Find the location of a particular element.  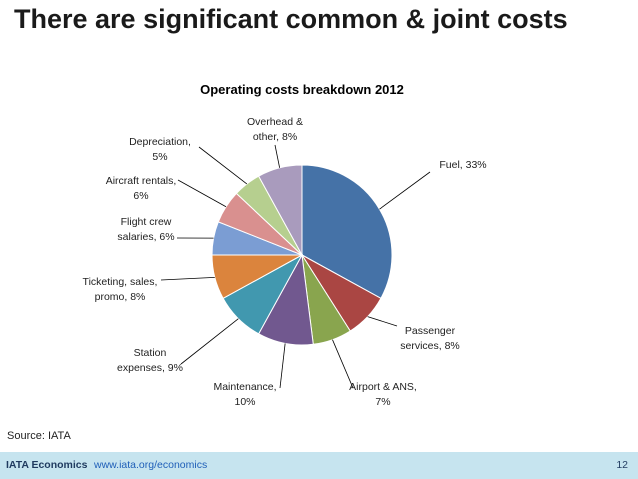

slice-label: Airport & ANS, 7% is located at coordinates (383, 394).